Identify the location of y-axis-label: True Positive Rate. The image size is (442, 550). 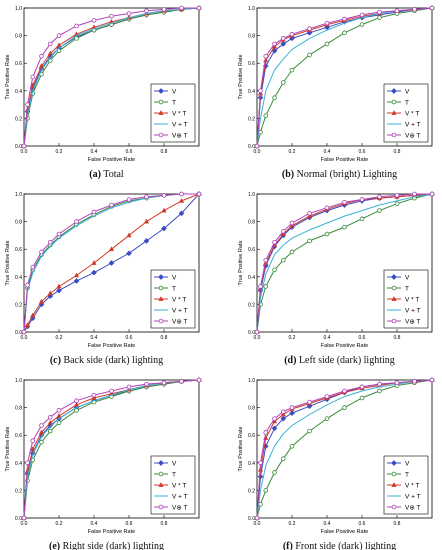
(241, 262).